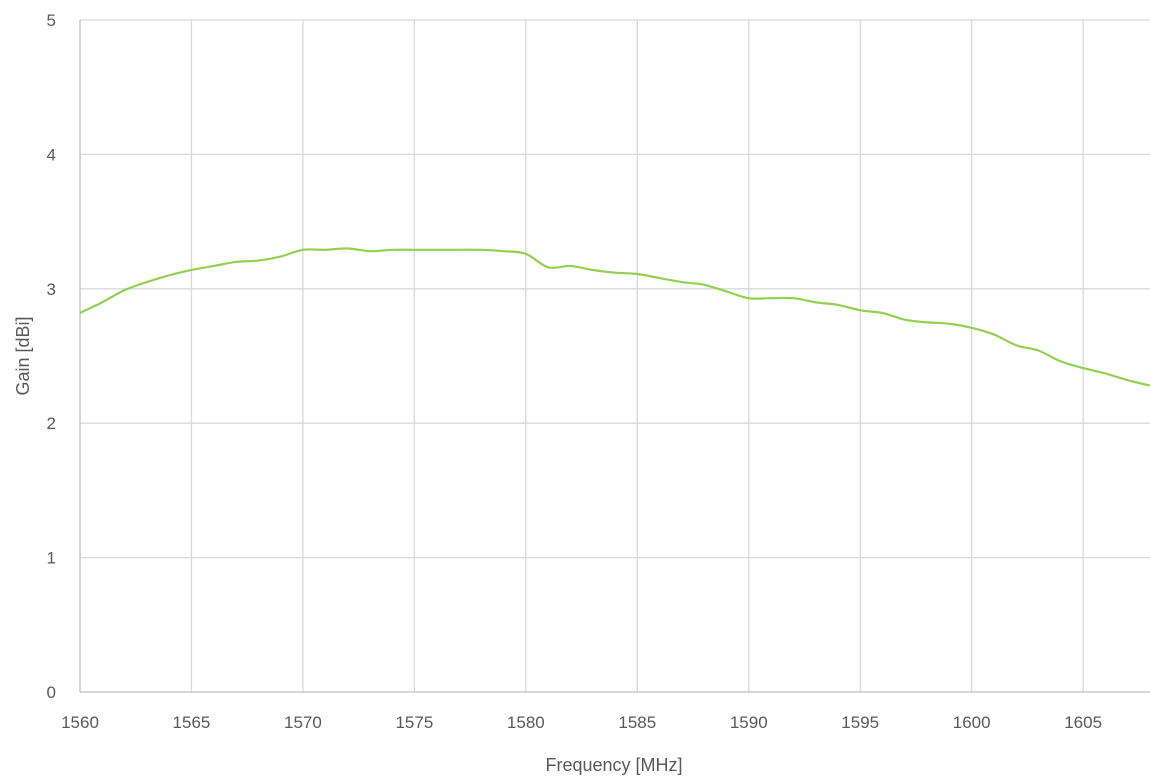 This screenshot has height=780, width=1150. I want to click on y-axis-title: Gain [dBi], so click(23, 355).